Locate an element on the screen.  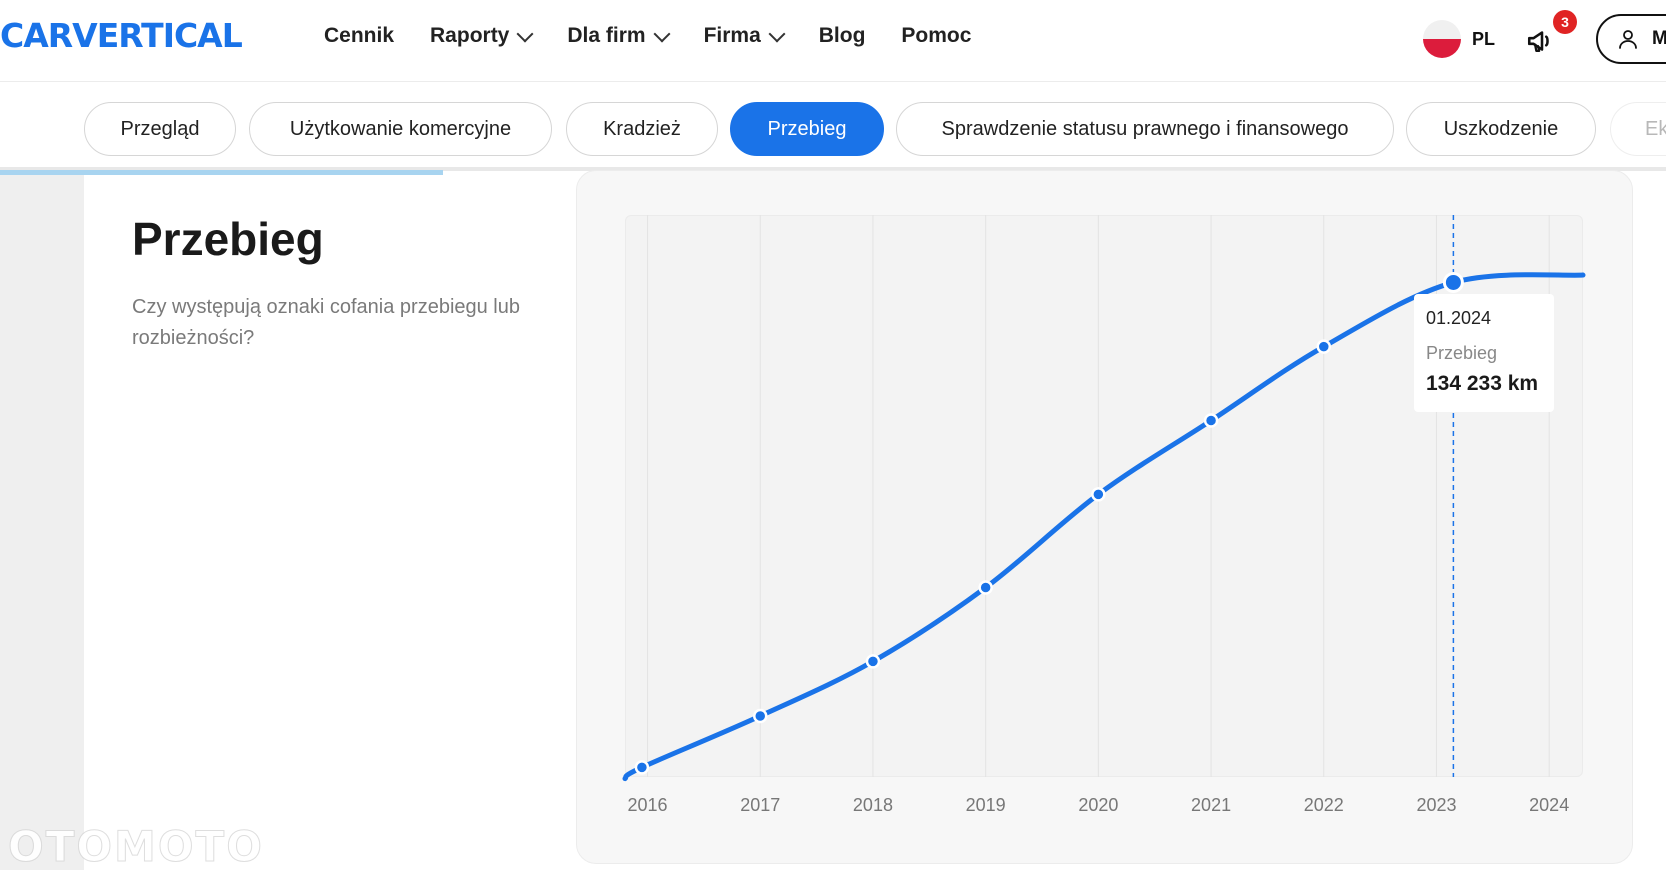
x-tick-label: 2016 is located at coordinates (648, 805).